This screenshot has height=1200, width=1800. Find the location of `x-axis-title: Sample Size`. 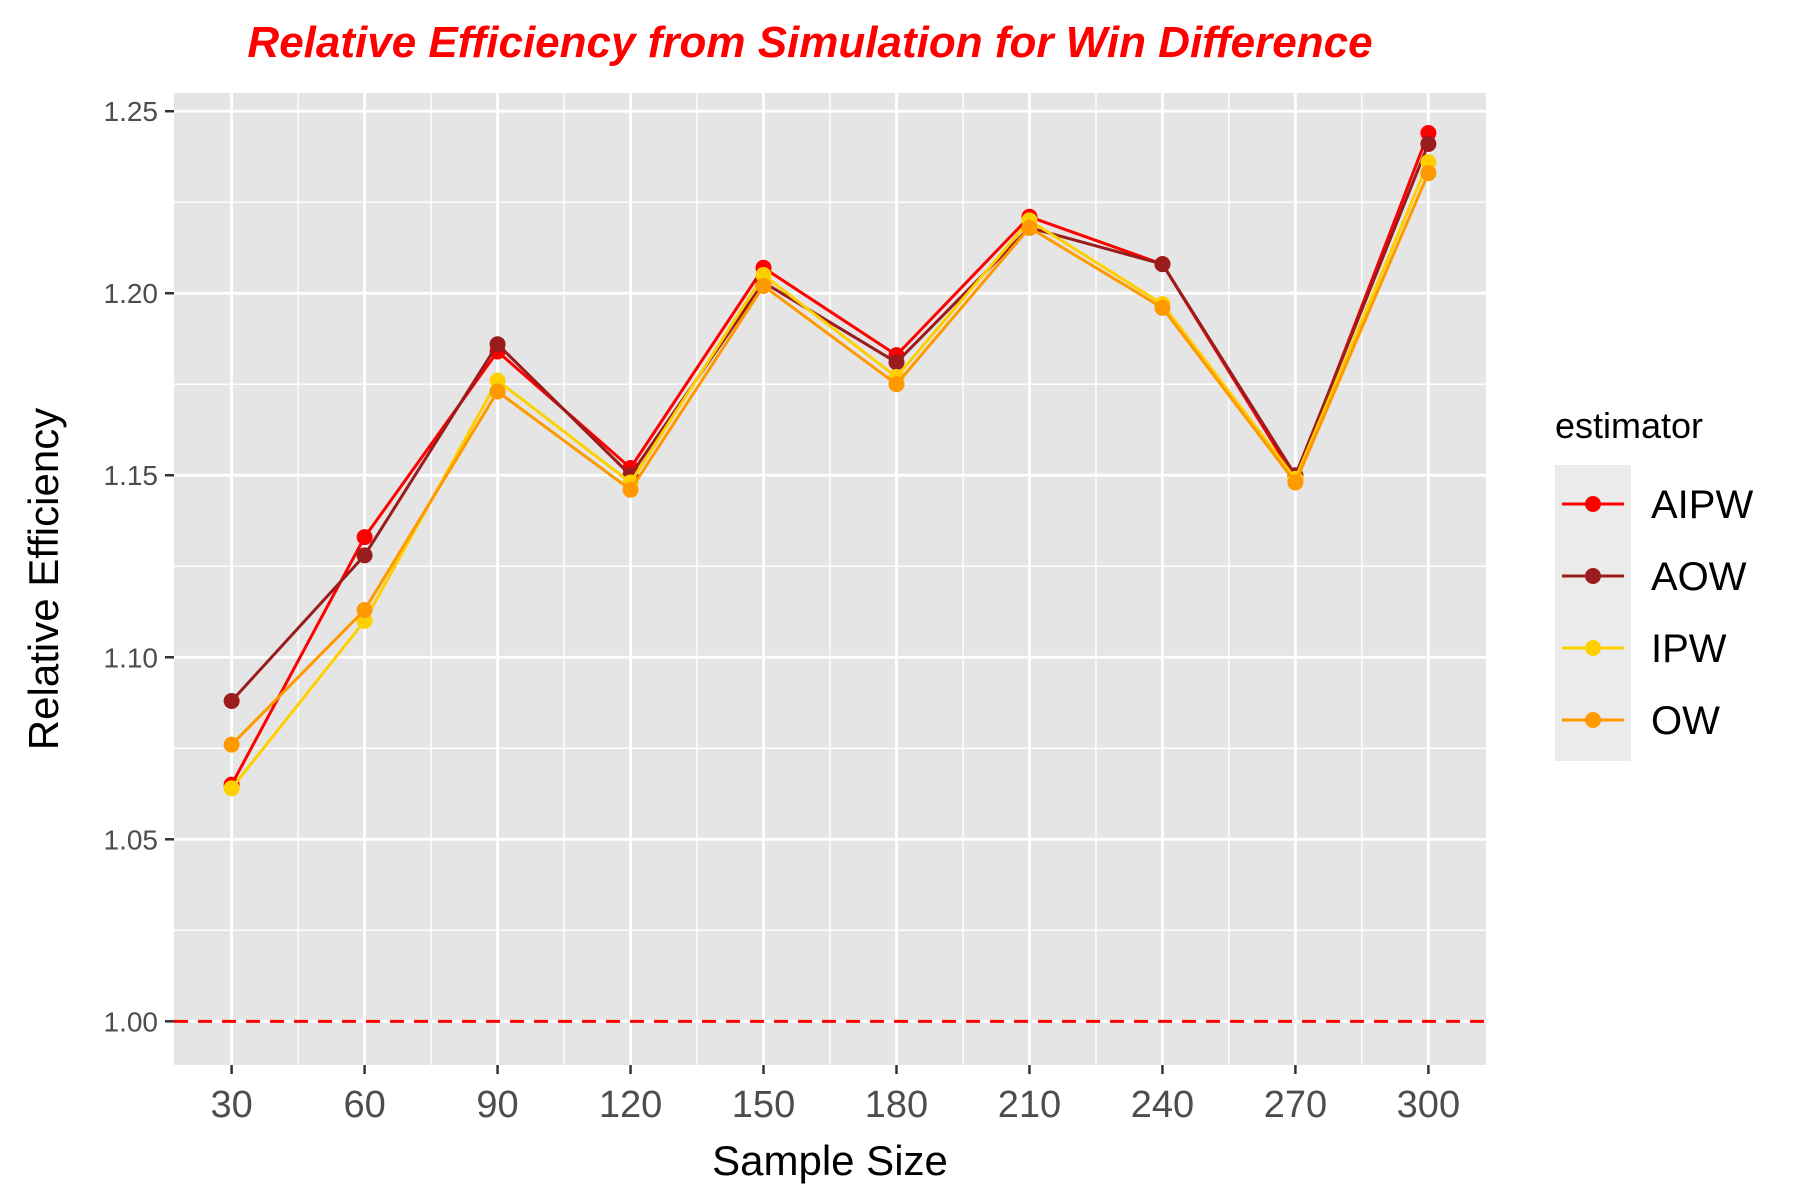

x-axis-title: Sample Size is located at coordinates (830, 1160).